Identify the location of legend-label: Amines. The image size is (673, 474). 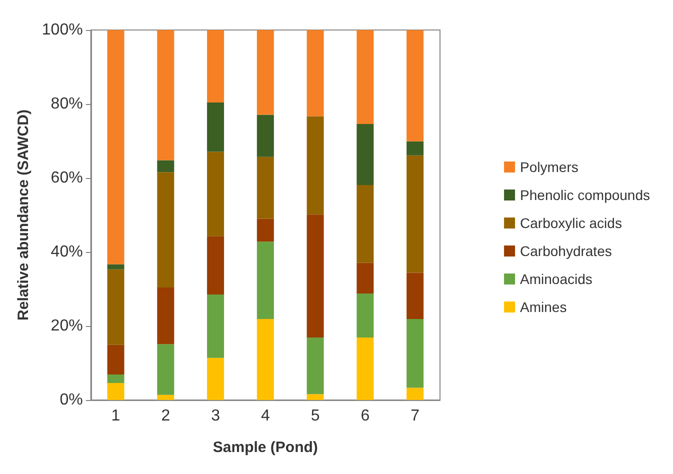
(543, 307).